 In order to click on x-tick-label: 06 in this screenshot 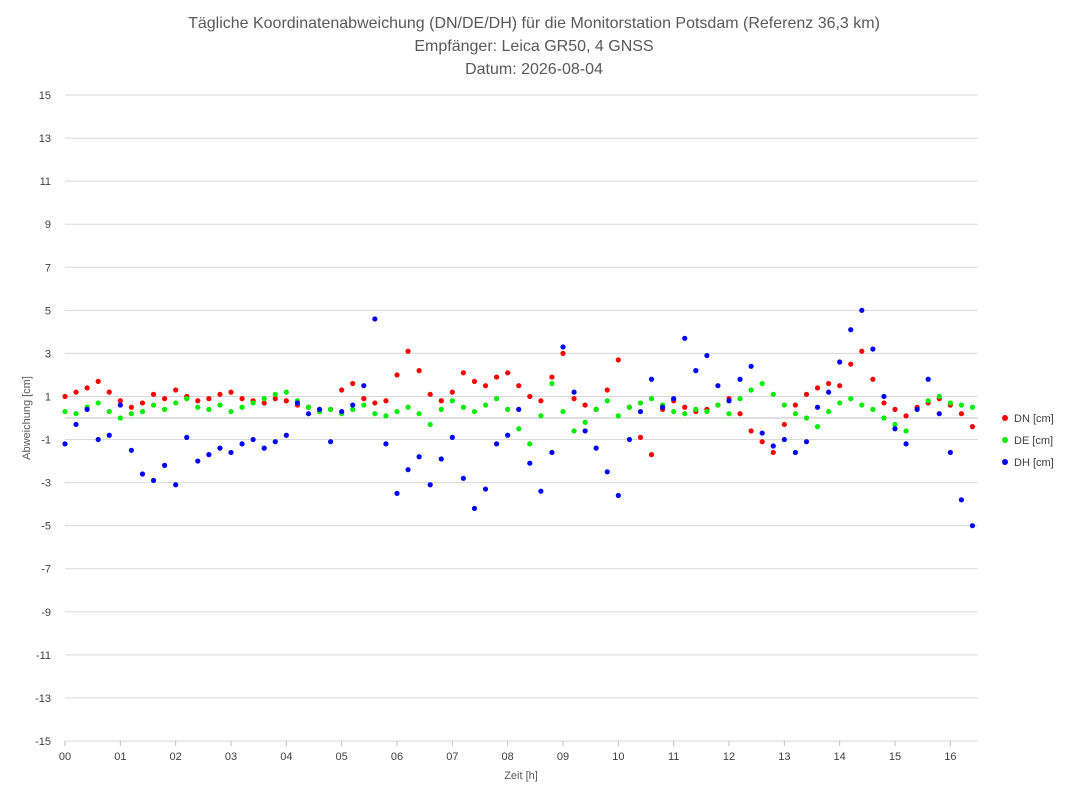, I will do `click(397, 757)`.